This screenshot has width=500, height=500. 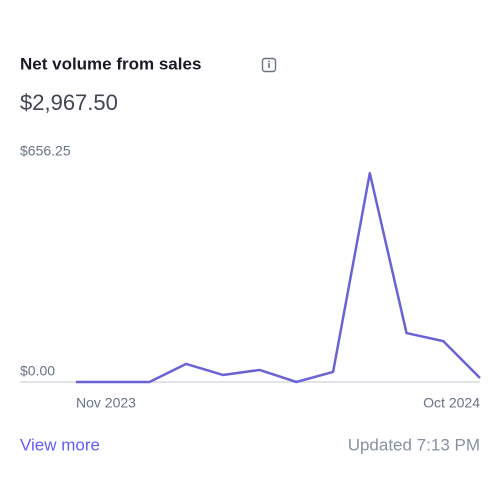 What do you see at coordinates (451, 403) in the screenshot?
I see `x-tick-label: Oct 2024` at bounding box center [451, 403].